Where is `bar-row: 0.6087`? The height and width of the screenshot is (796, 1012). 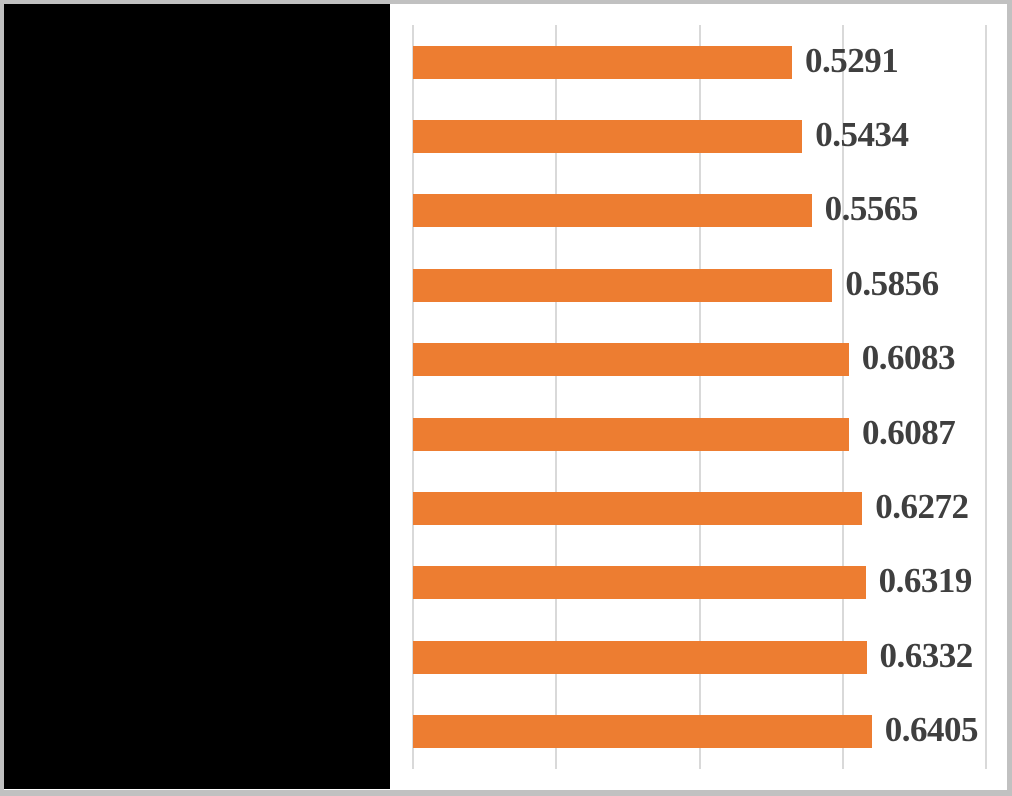 bar-row: 0.6087 is located at coordinates (699, 434).